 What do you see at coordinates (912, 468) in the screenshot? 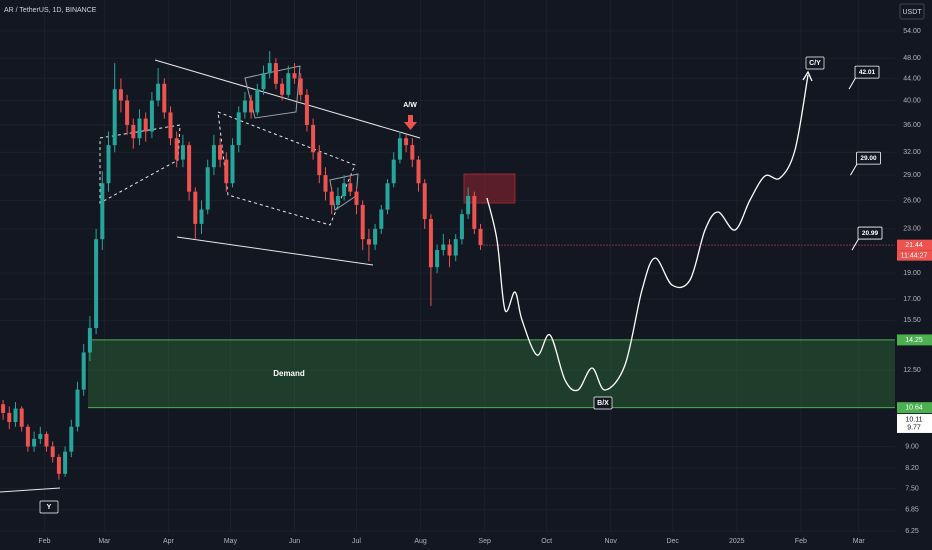
I see `y-tick-label: 8.20` at bounding box center [912, 468].